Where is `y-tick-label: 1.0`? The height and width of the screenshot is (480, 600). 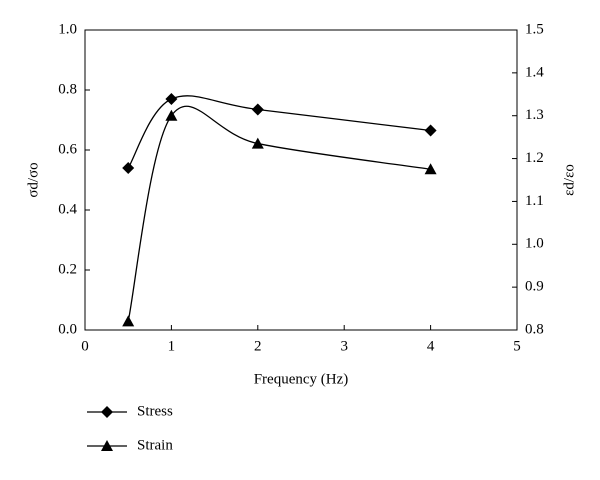 y-tick-label: 1.0 is located at coordinates (67, 29).